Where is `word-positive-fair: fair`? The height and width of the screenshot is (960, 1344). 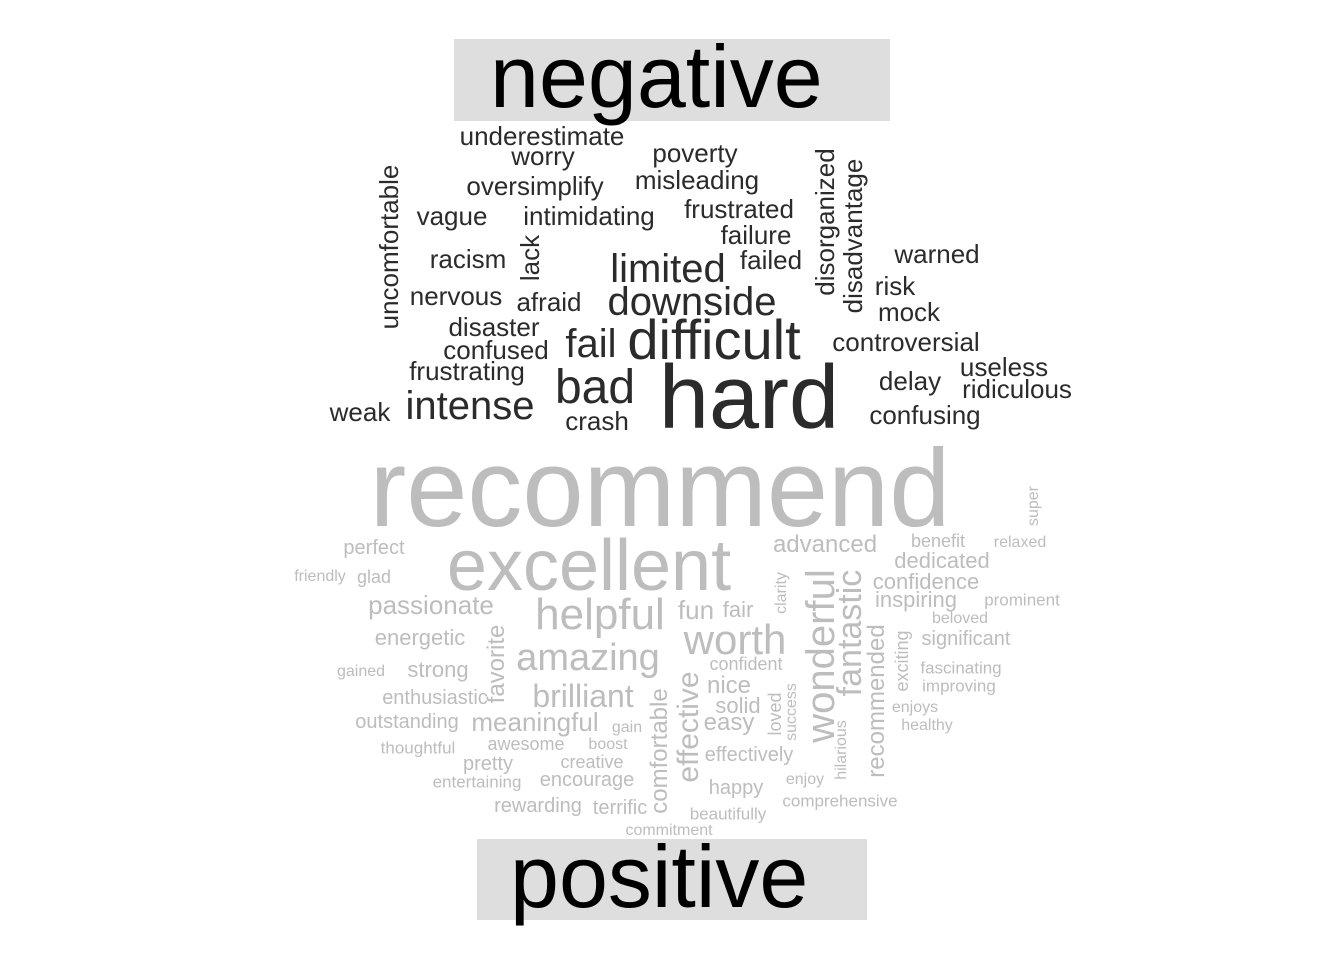
word-positive-fair: fair is located at coordinates (738, 609).